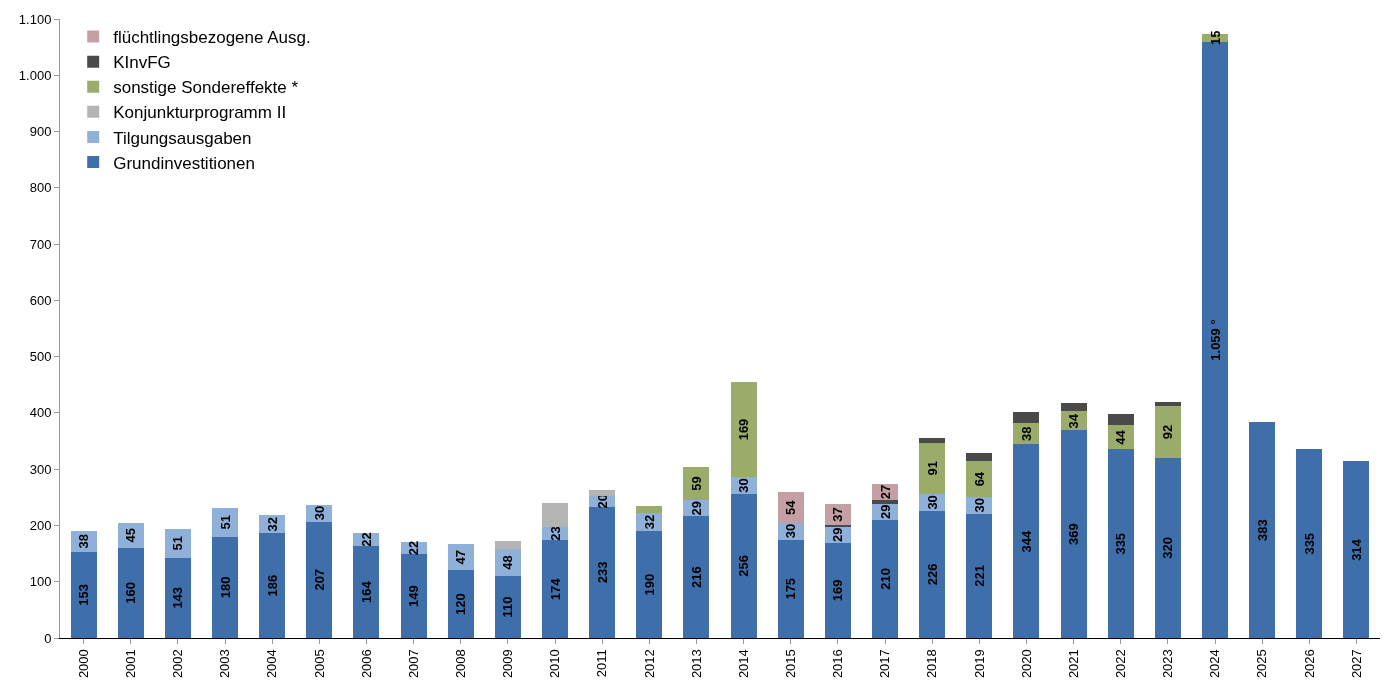 Image resolution: width=1395 pixels, height=690 pixels. Describe the element at coordinates (1356, 664) in the screenshot. I see `x-tick-label: 2027` at that location.